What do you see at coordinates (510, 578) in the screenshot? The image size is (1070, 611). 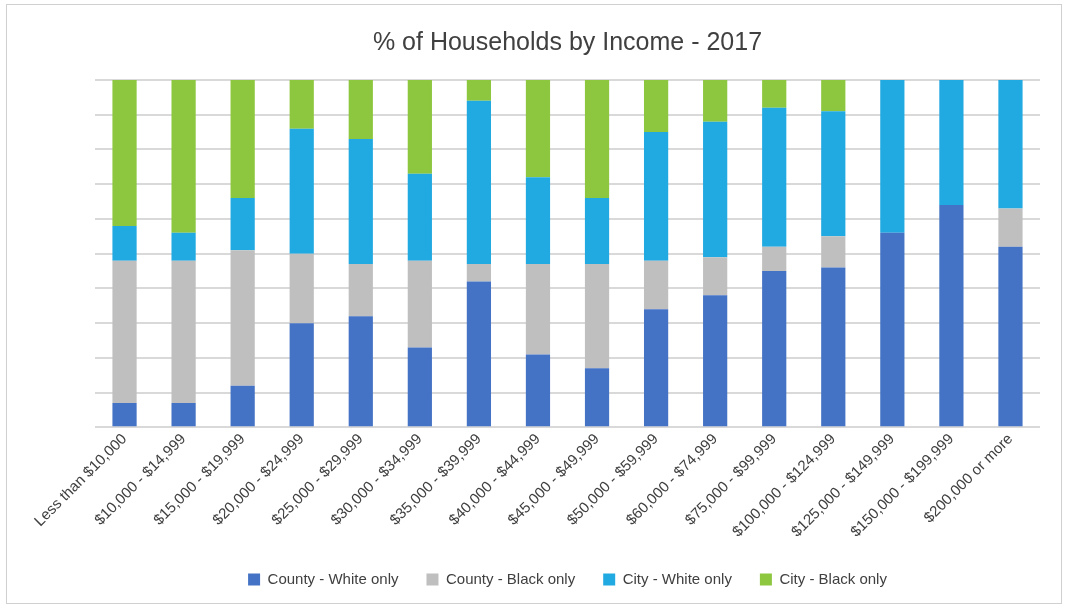 I see `legend-label: County - Black only` at bounding box center [510, 578].